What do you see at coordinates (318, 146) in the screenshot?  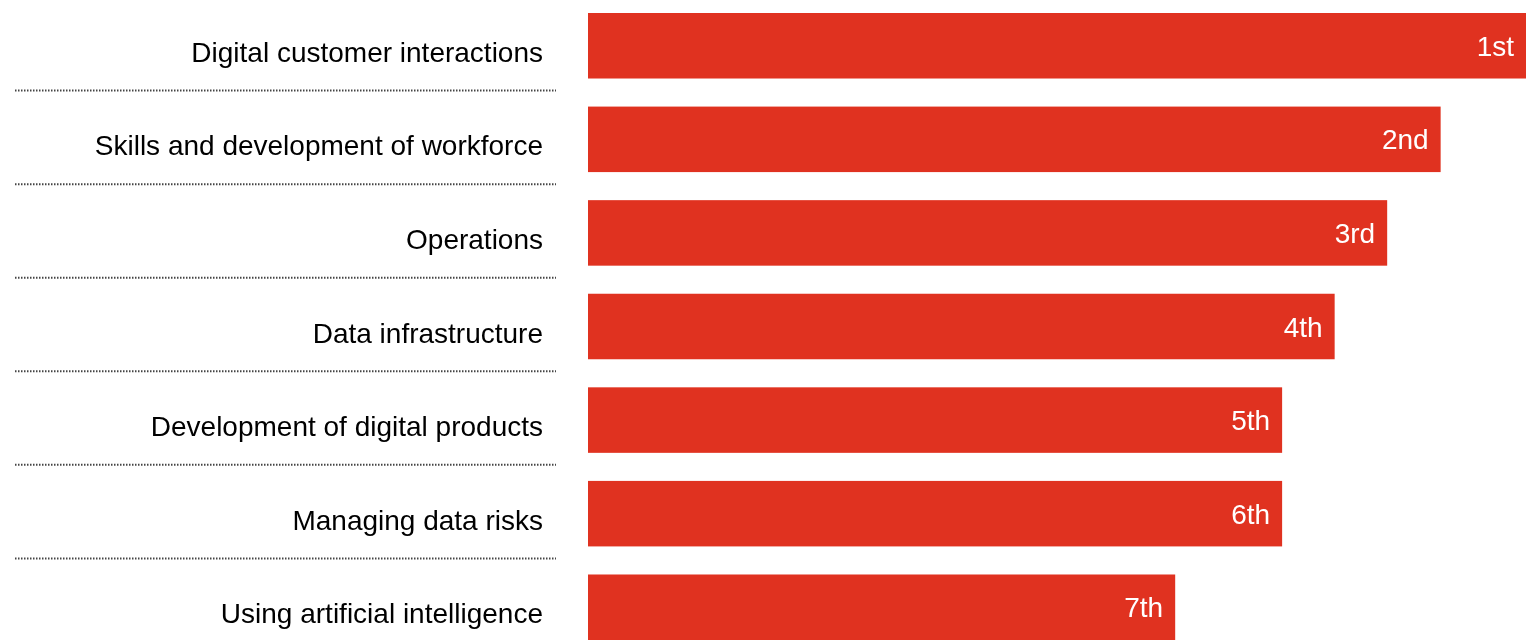 I see `y-tick-label: Skills and development of workforce` at bounding box center [318, 146].